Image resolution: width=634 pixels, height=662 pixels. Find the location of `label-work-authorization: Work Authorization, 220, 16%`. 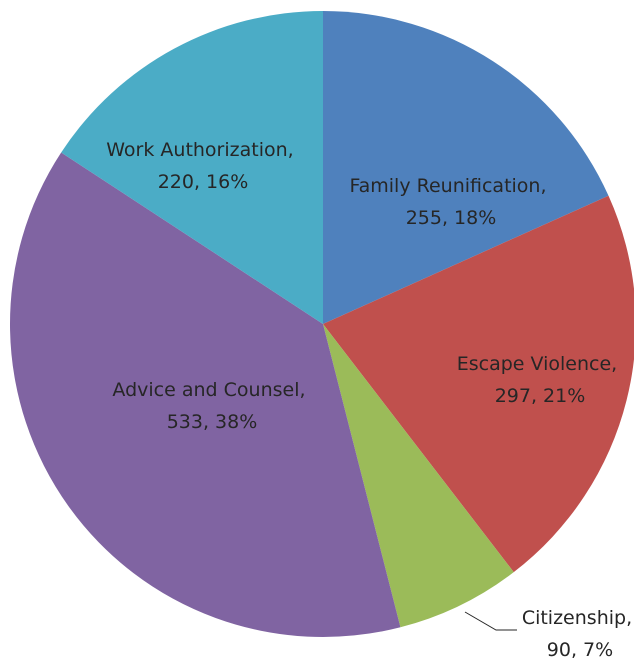

label-work-authorization: Work Authorization, 220, 16% is located at coordinates (203, 166).